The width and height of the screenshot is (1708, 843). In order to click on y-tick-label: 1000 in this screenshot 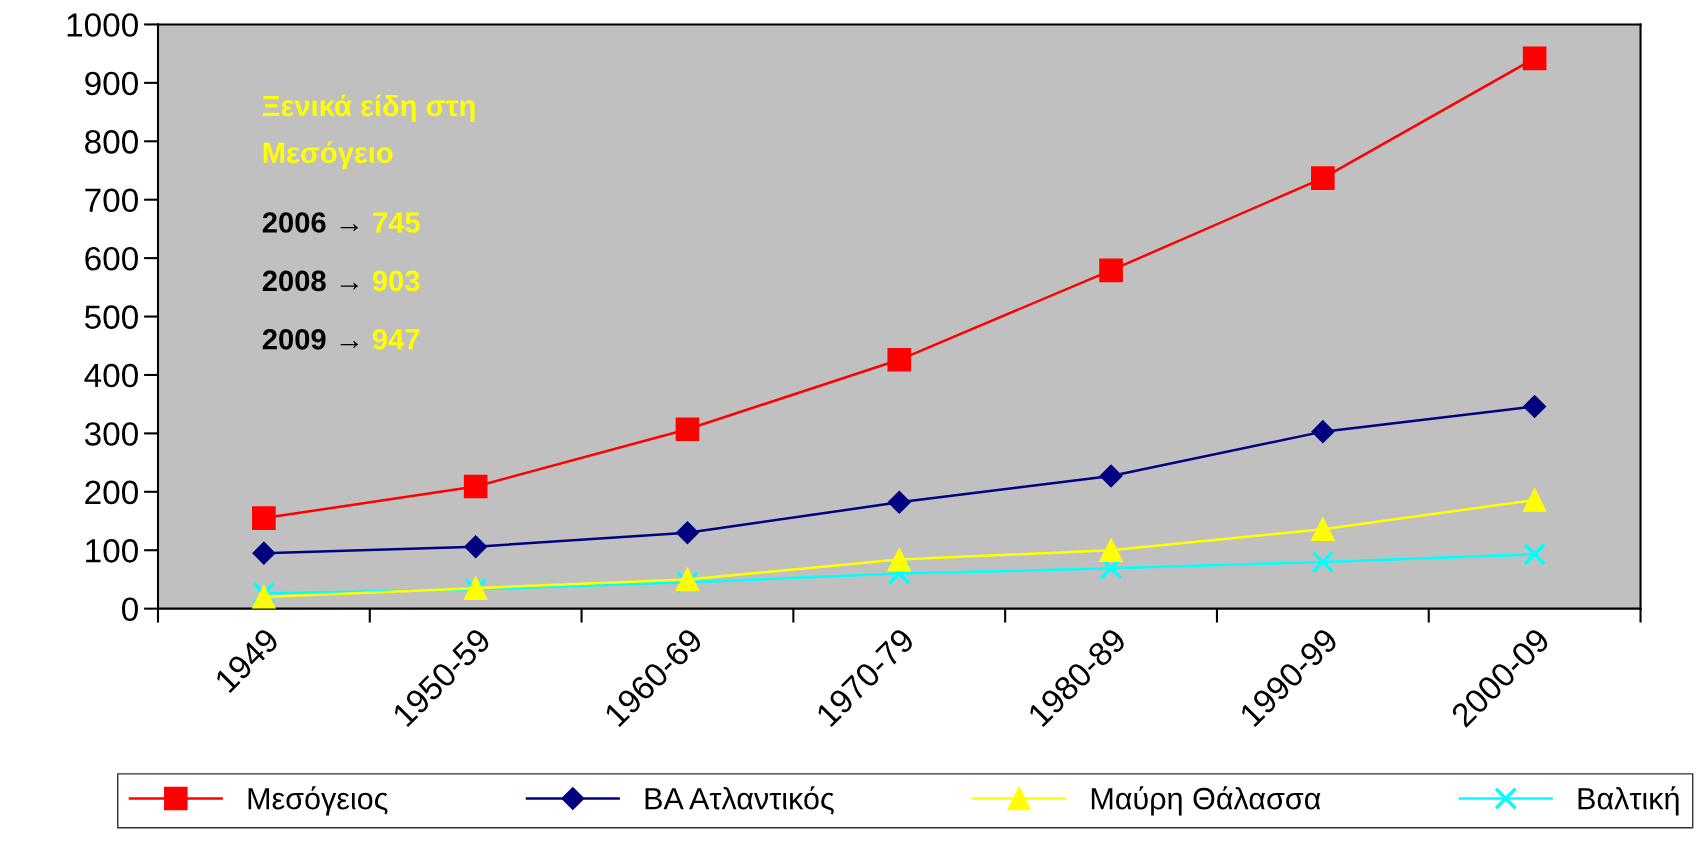, I will do `click(102, 25)`.